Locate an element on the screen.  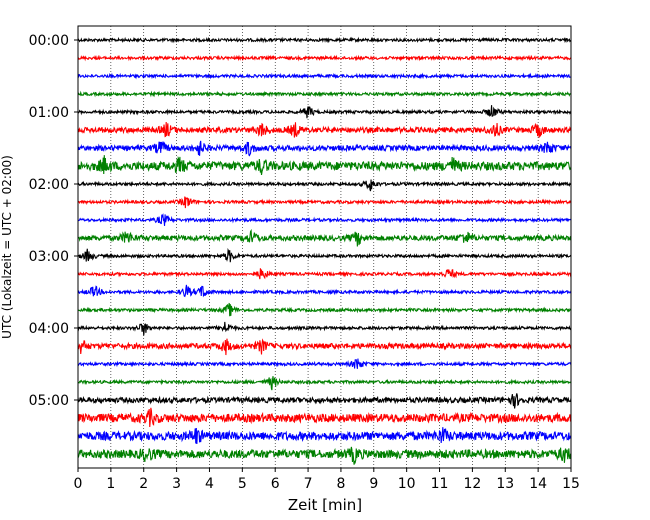
x-tick-label: 13 is located at coordinates (505, 484).